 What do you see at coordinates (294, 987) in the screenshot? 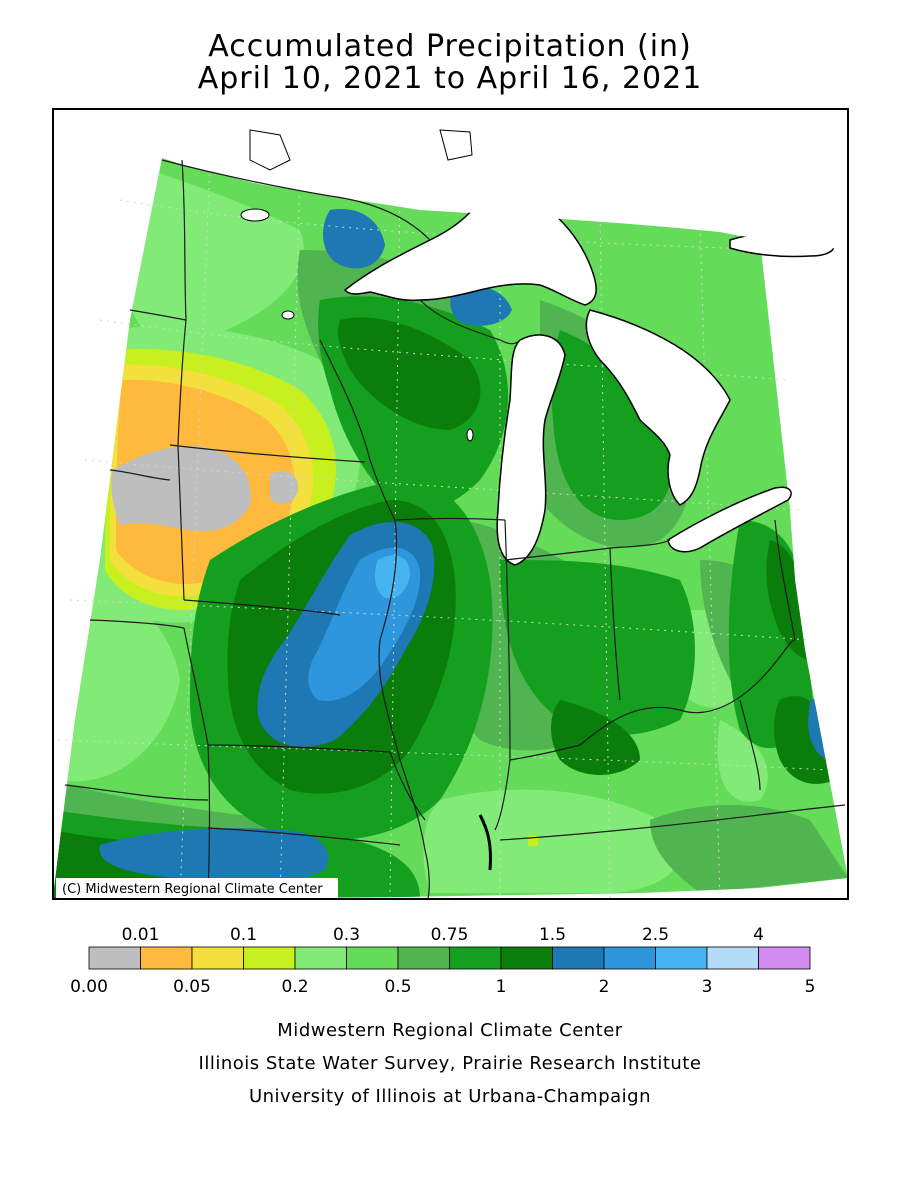
I see `legend-lower-label: 0.2` at bounding box center [294, 987].